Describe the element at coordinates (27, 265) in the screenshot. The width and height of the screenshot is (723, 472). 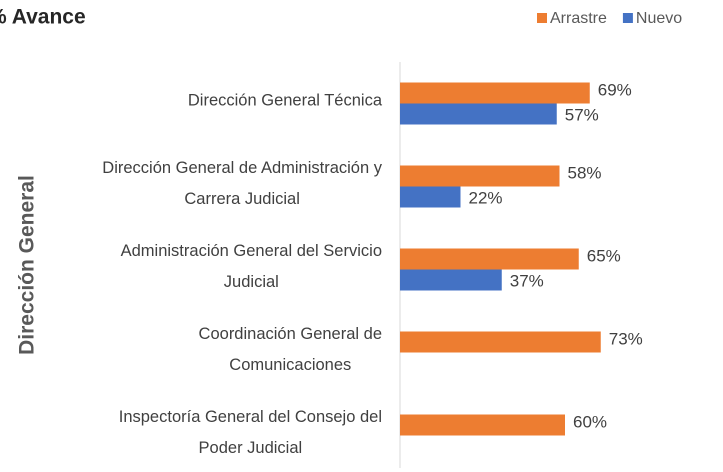
I see `y-axis-label: Dirección General` at that location.